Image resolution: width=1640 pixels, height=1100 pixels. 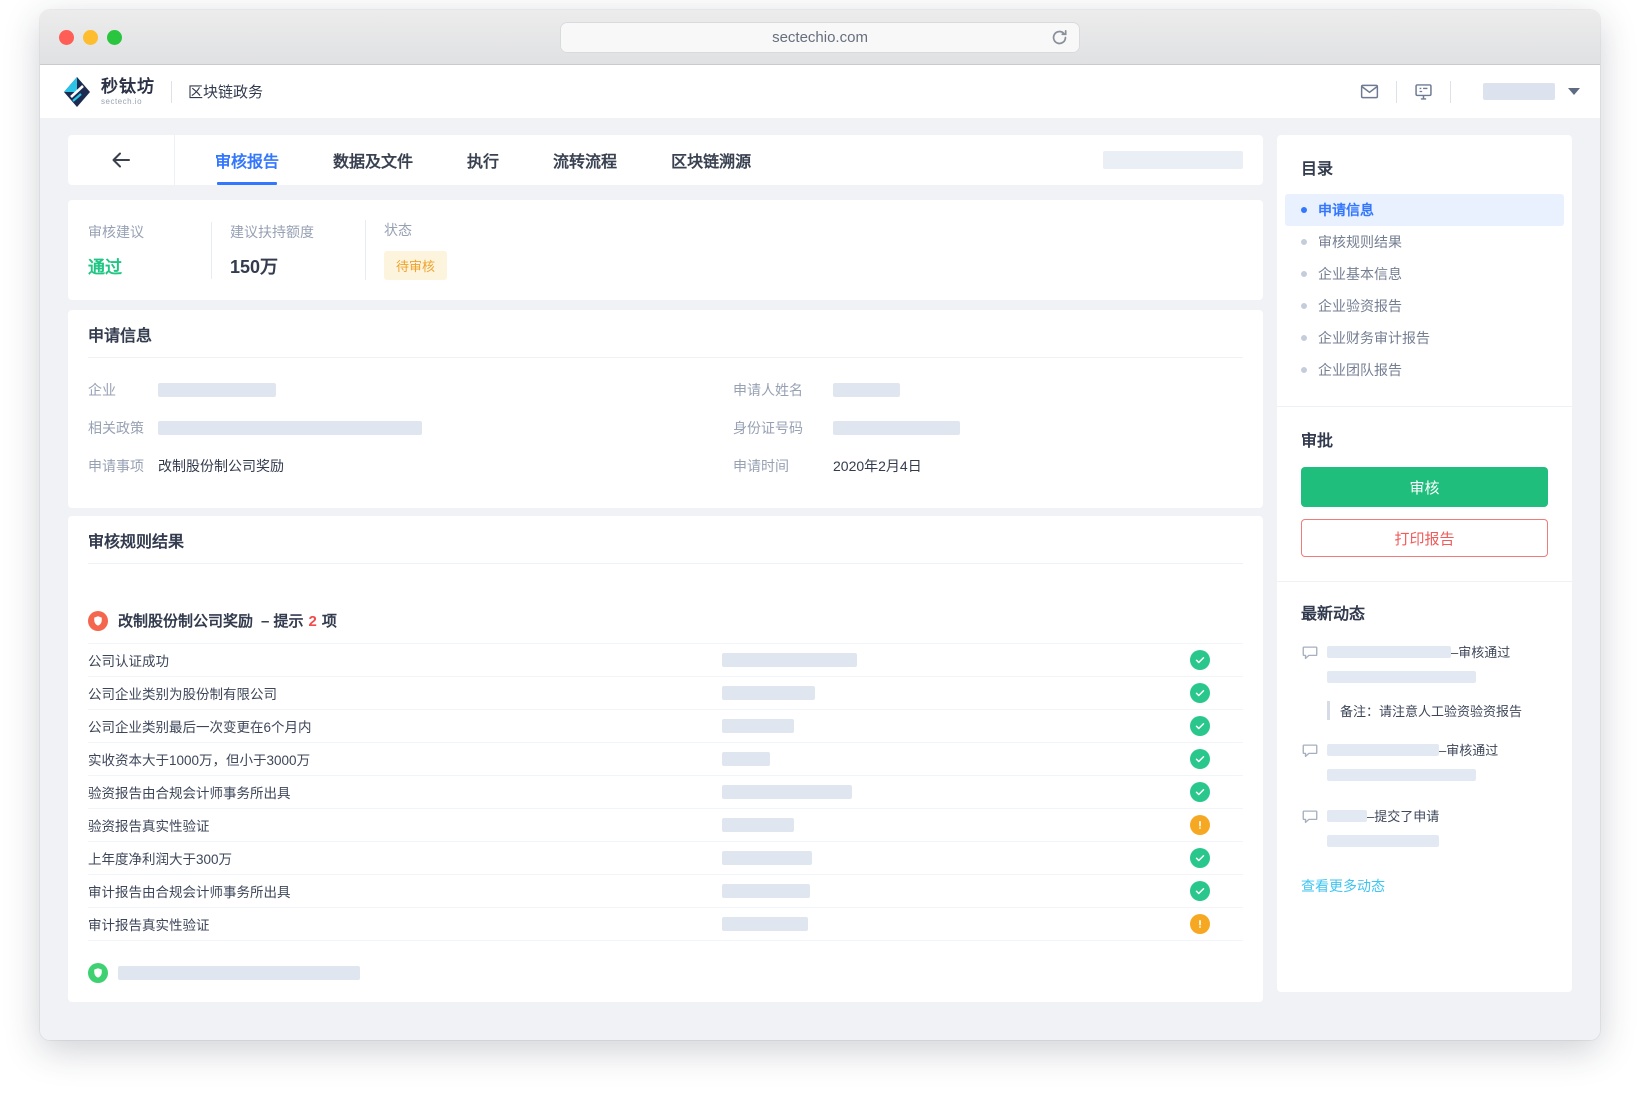 What do you see at coordinates (398, 230) in the screenshot?
I see `field-label: 状态` at bounding box center [398, 230].